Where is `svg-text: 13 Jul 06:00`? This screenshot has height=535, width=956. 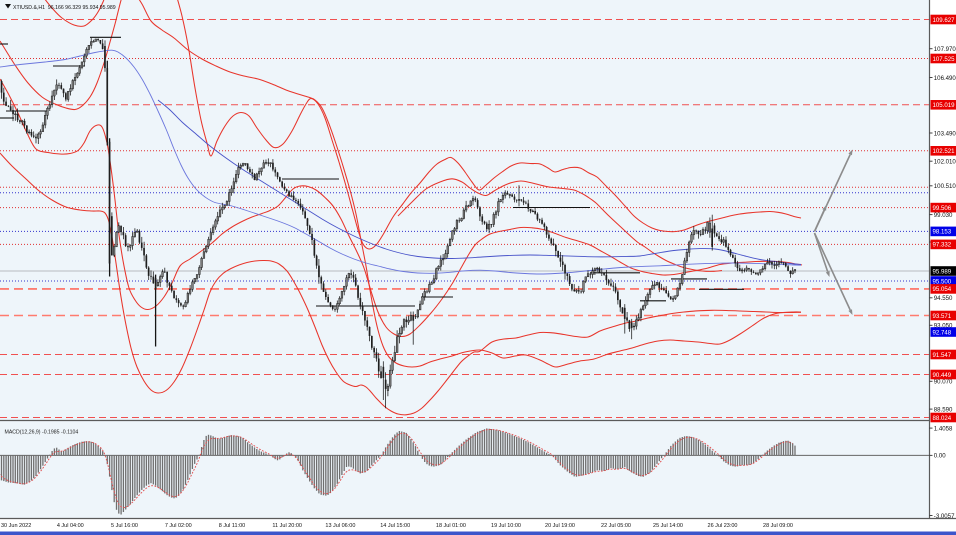
svg-text: 13 Jul 06:00 is located at coordinates (340, 526).